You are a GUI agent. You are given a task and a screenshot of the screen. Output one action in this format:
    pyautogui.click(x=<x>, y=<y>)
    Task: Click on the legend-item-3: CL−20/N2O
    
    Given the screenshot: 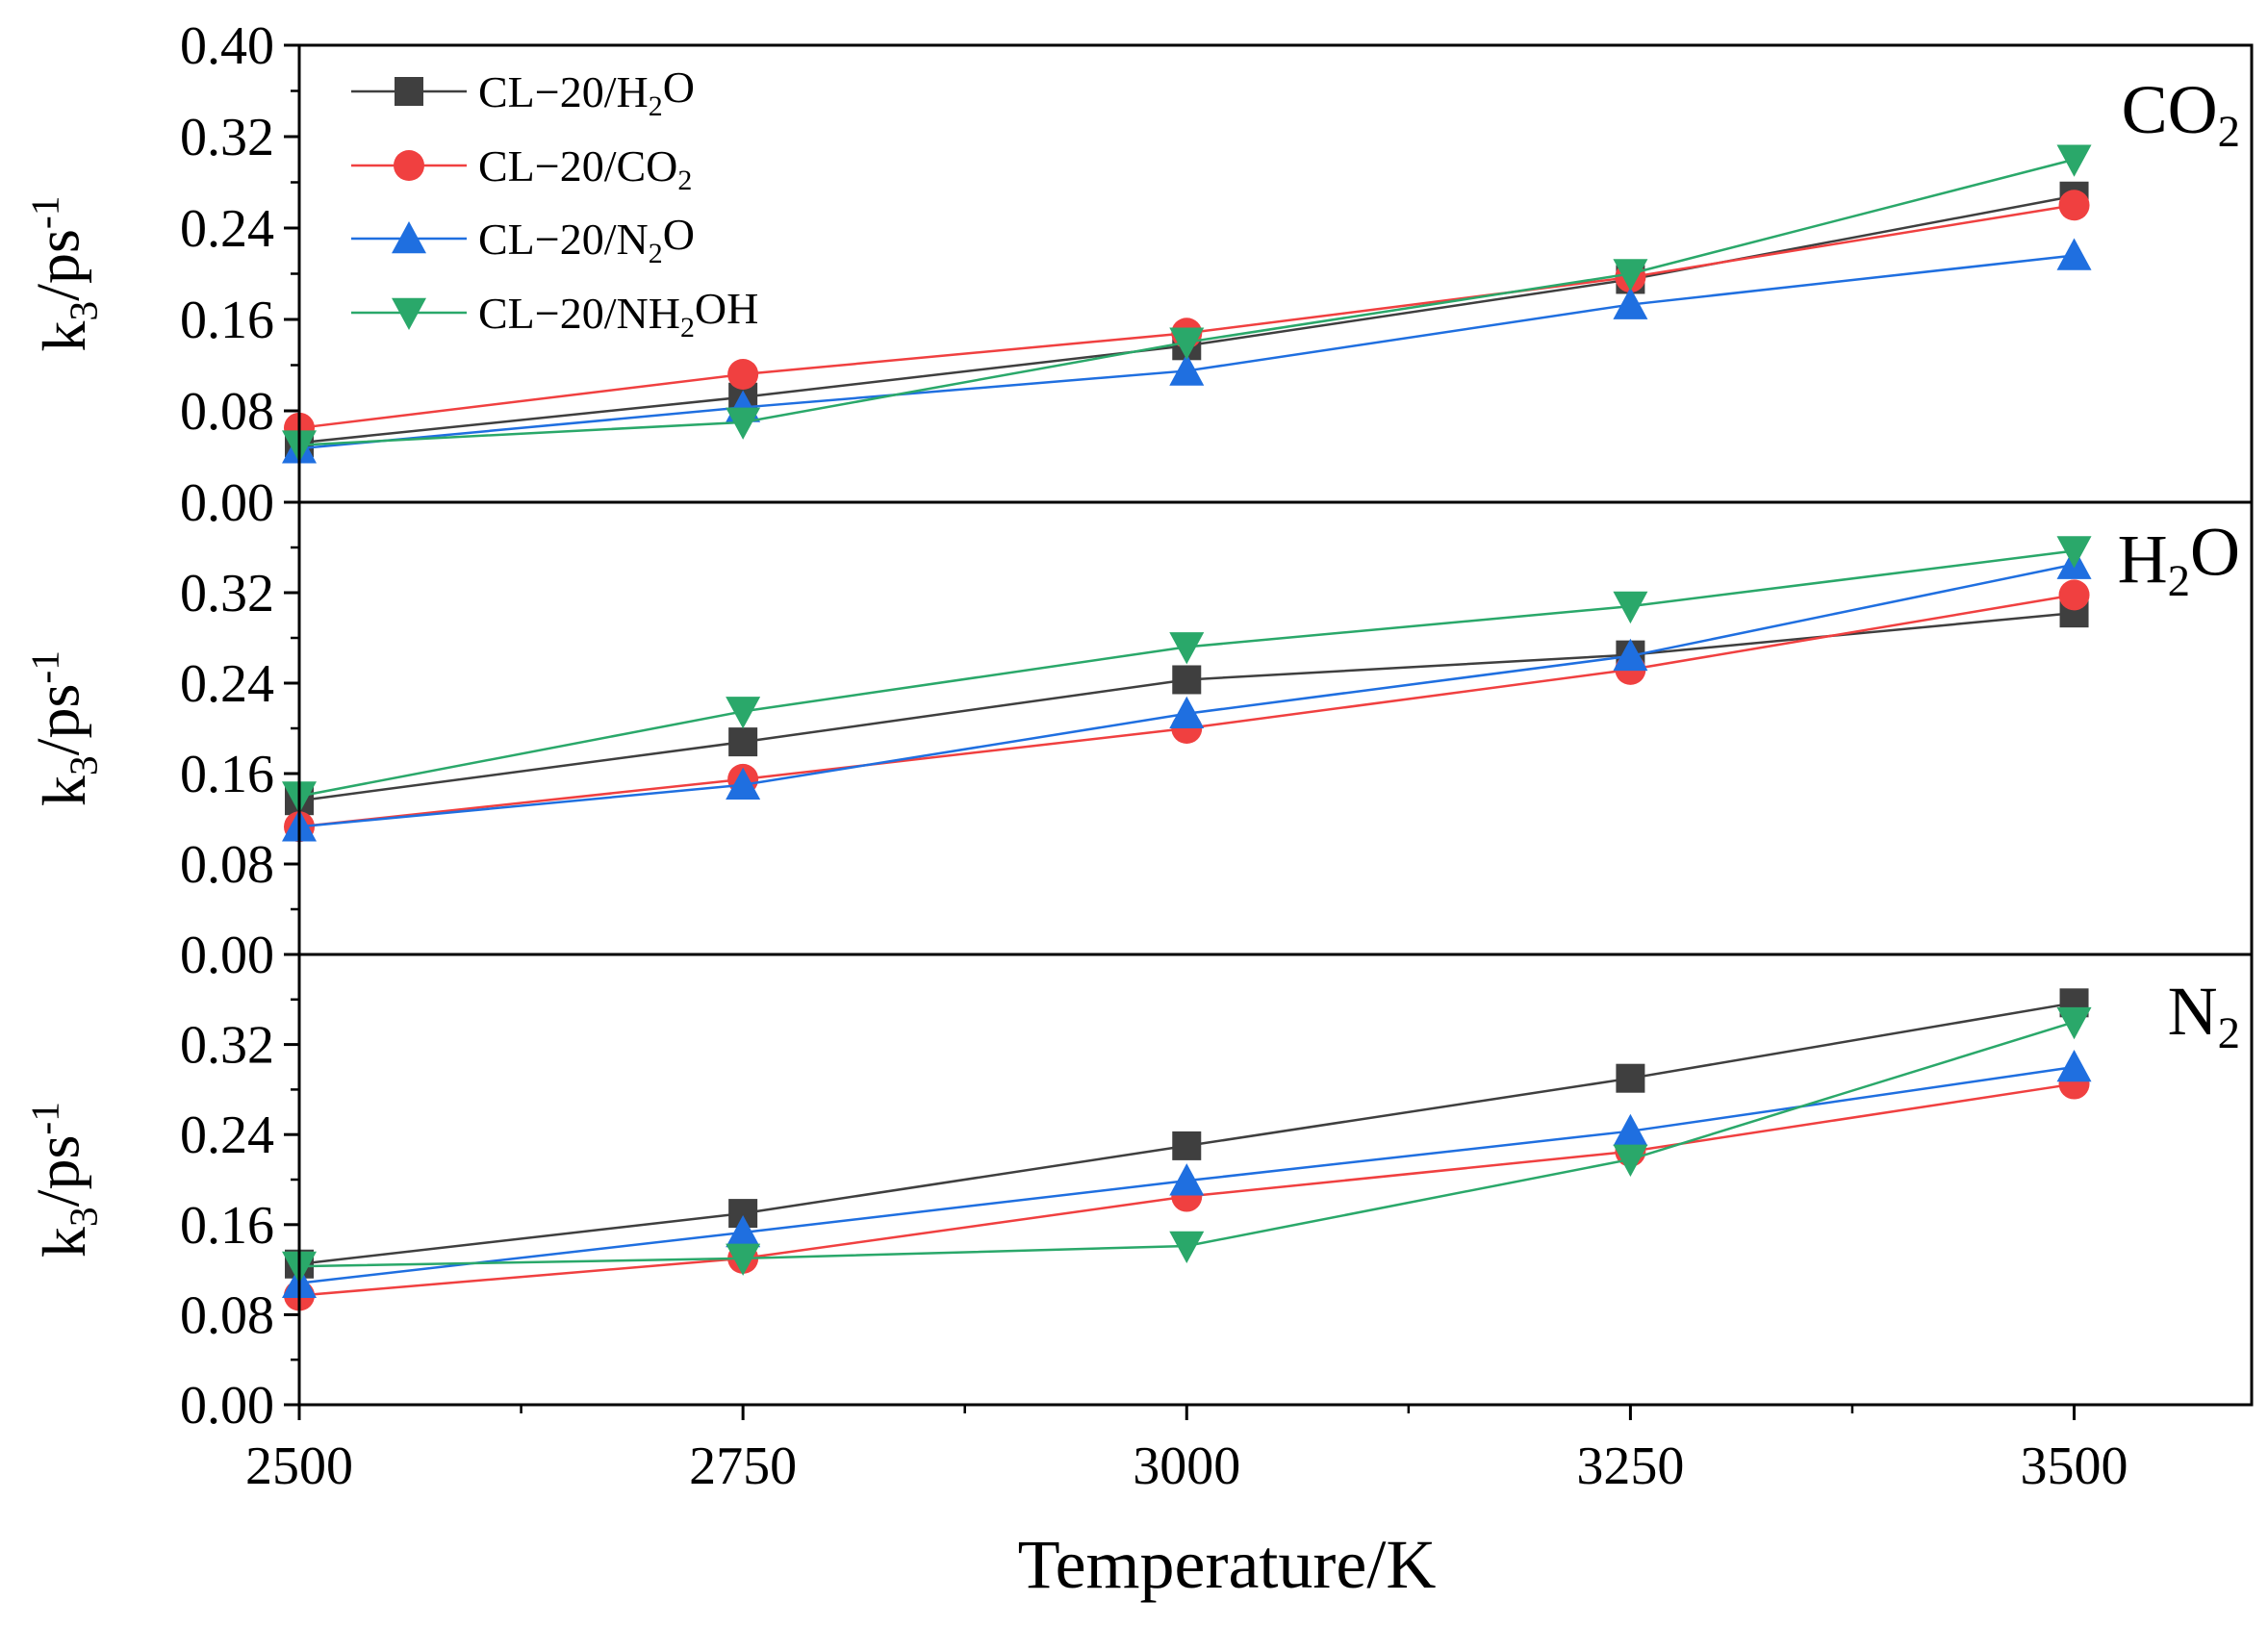 What is the action you would take?
    pyautogui.click(x=523, y=239)
    